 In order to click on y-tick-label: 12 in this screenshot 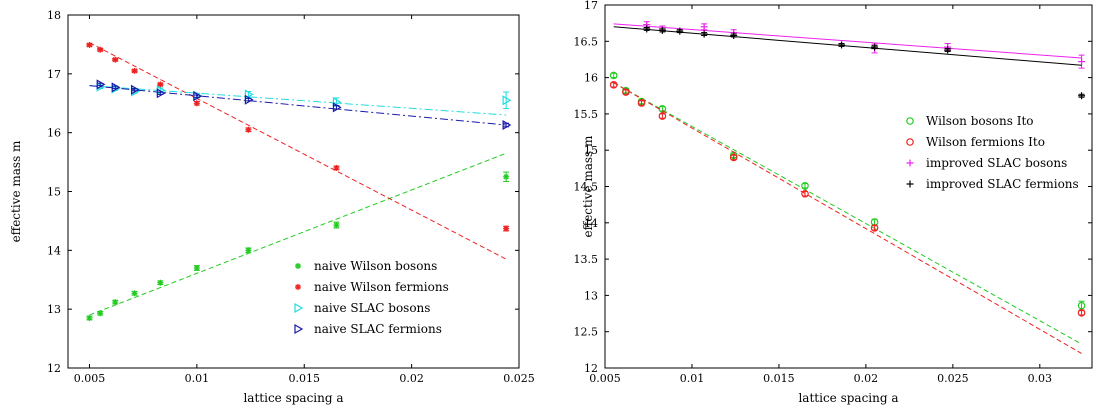, I will do `click(591, 368)`.